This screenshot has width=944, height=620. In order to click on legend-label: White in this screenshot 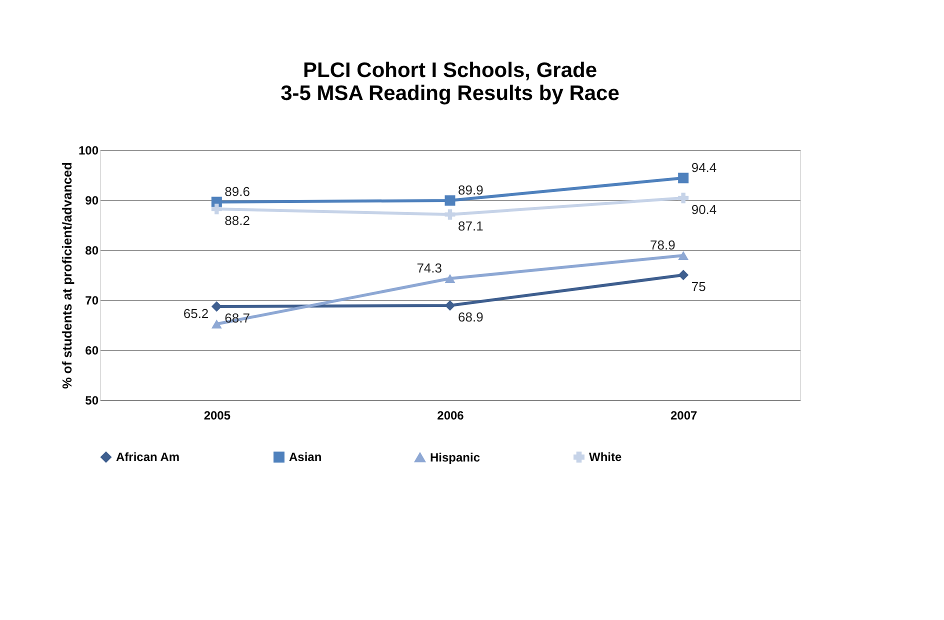, I will do `click(605, 457)`.